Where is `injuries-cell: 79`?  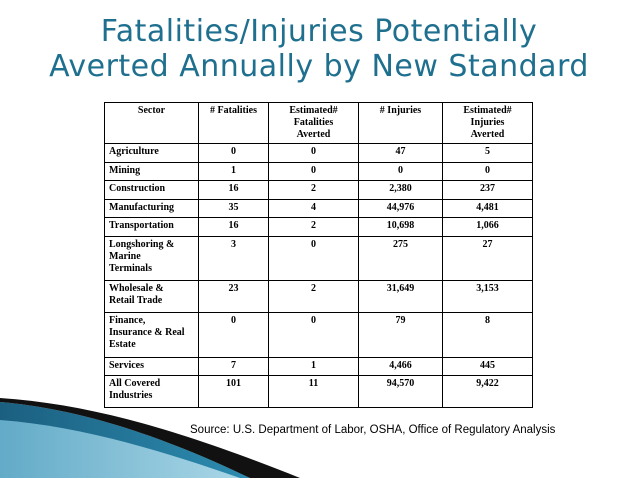
injuries-cell: 79 is located at coordinates (400, 335).